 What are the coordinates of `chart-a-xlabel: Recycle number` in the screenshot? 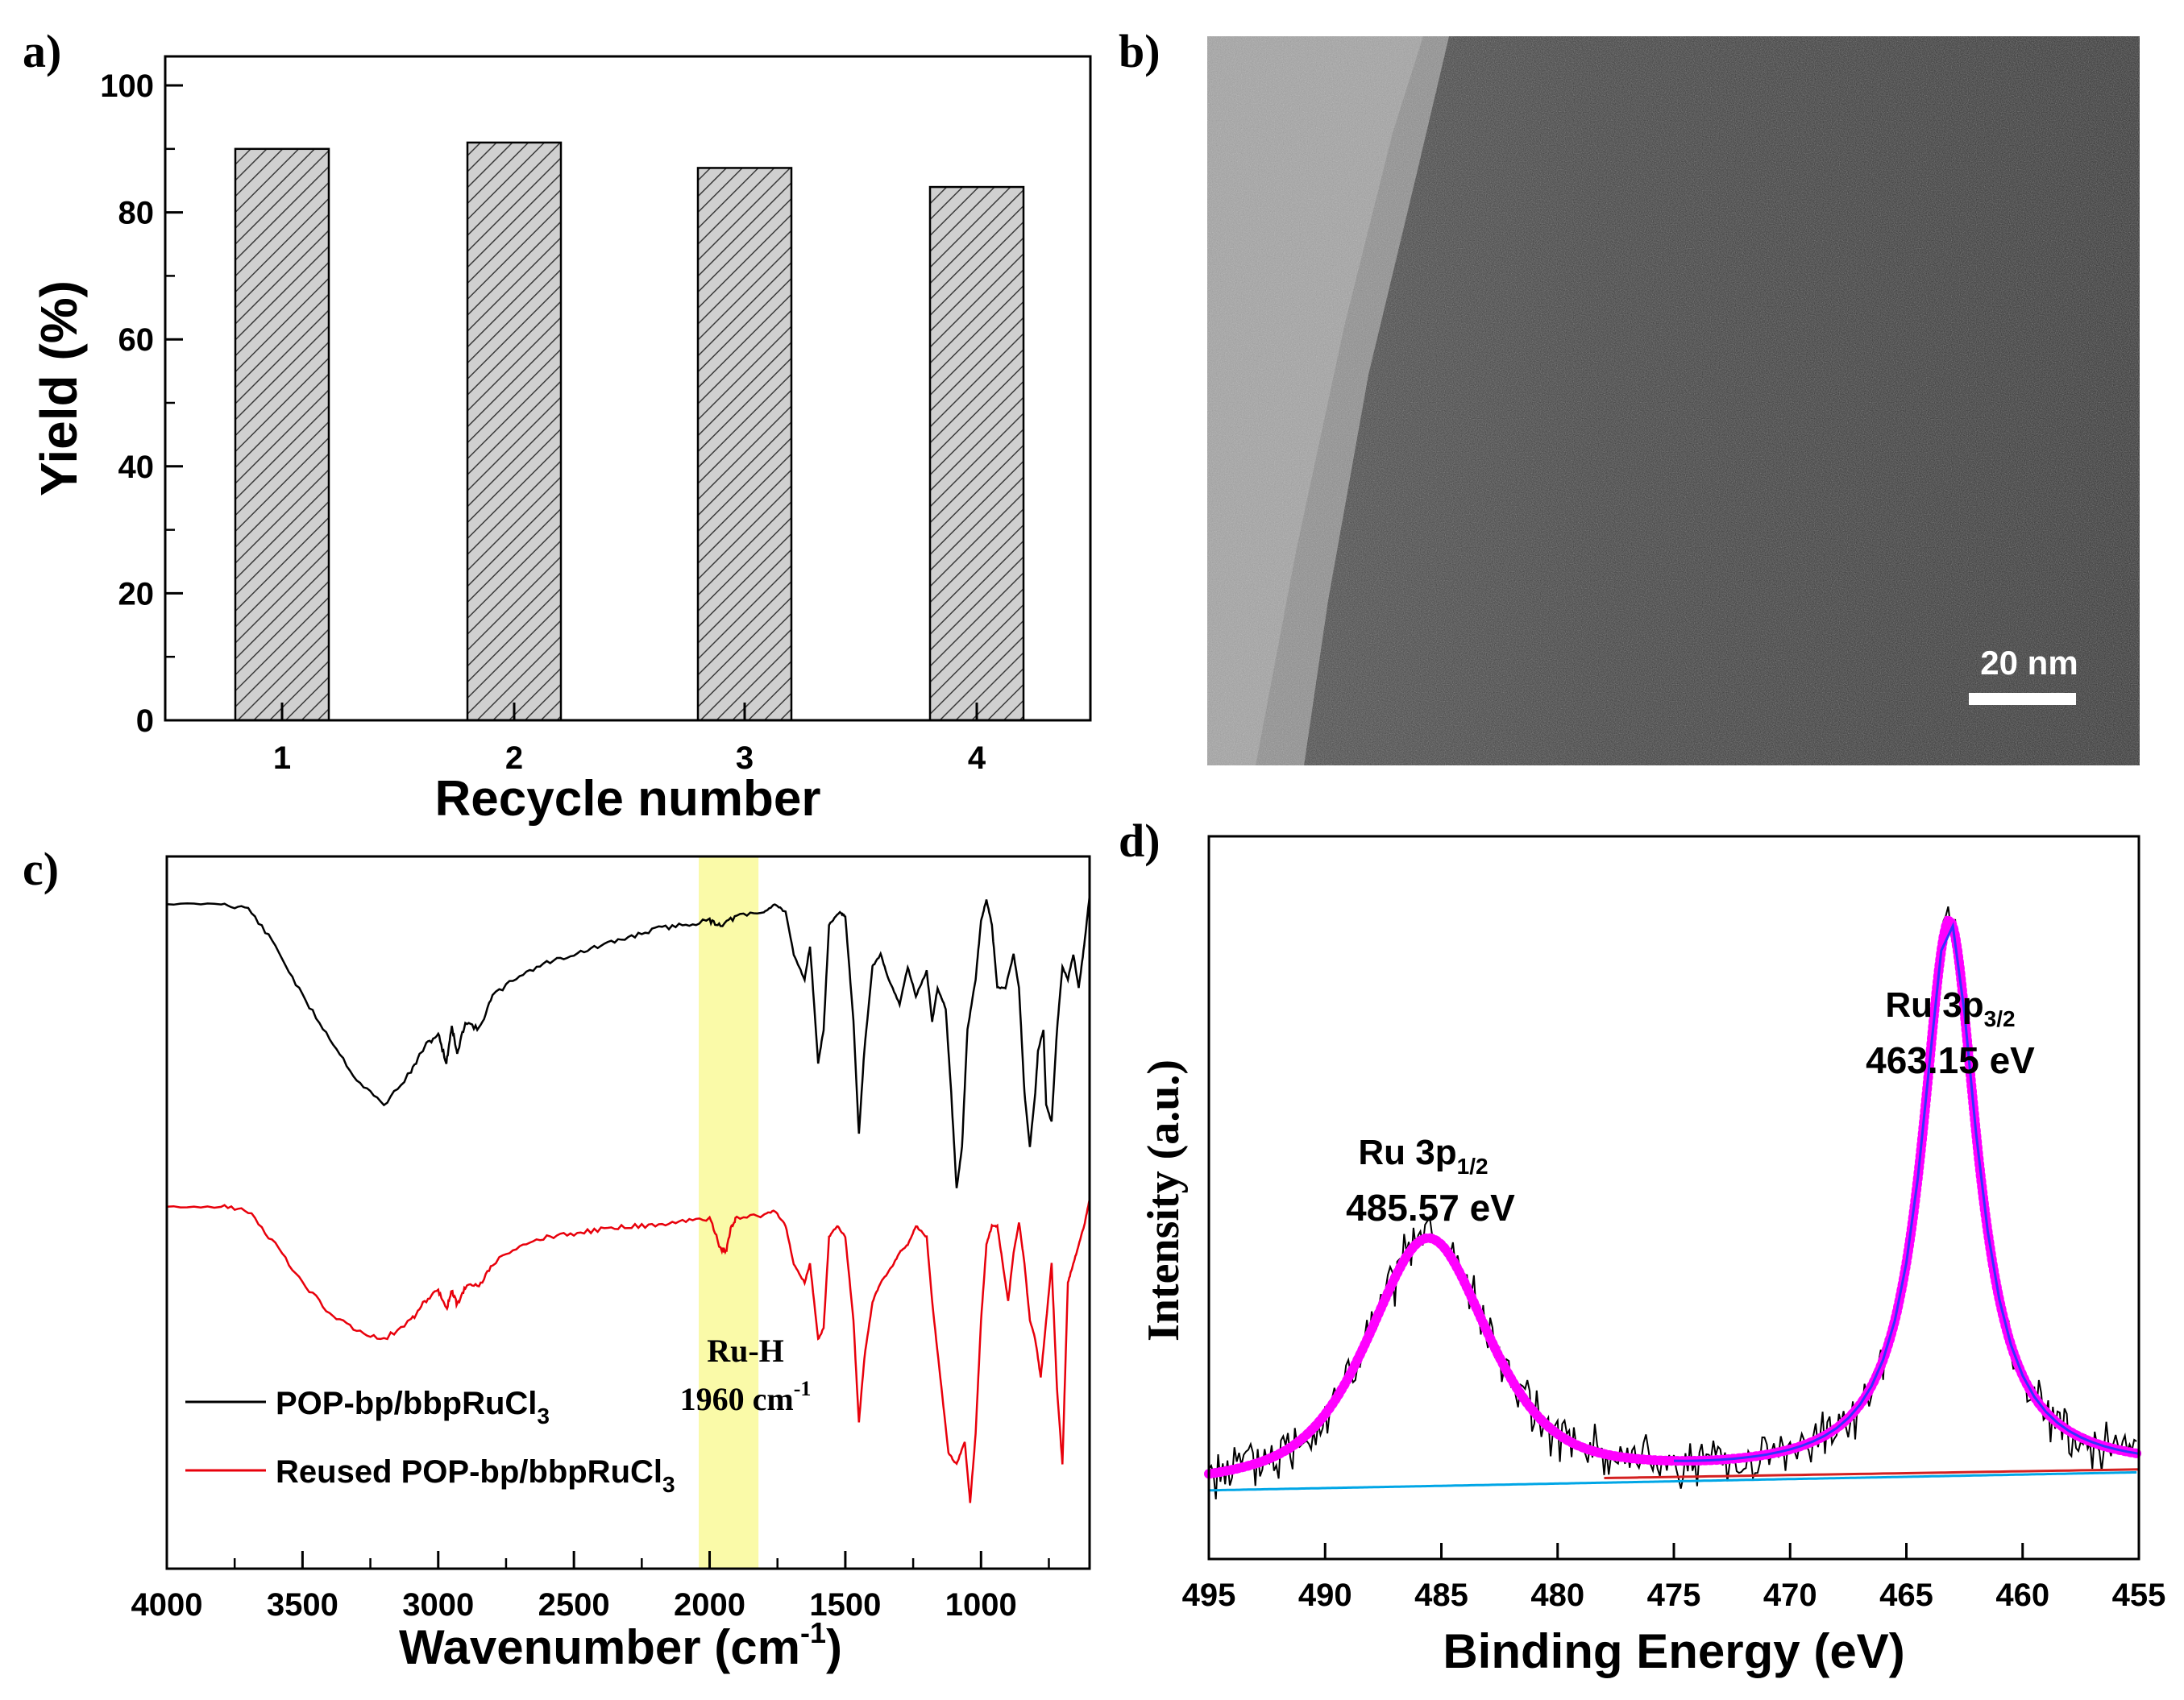 It's located at (628, 799).